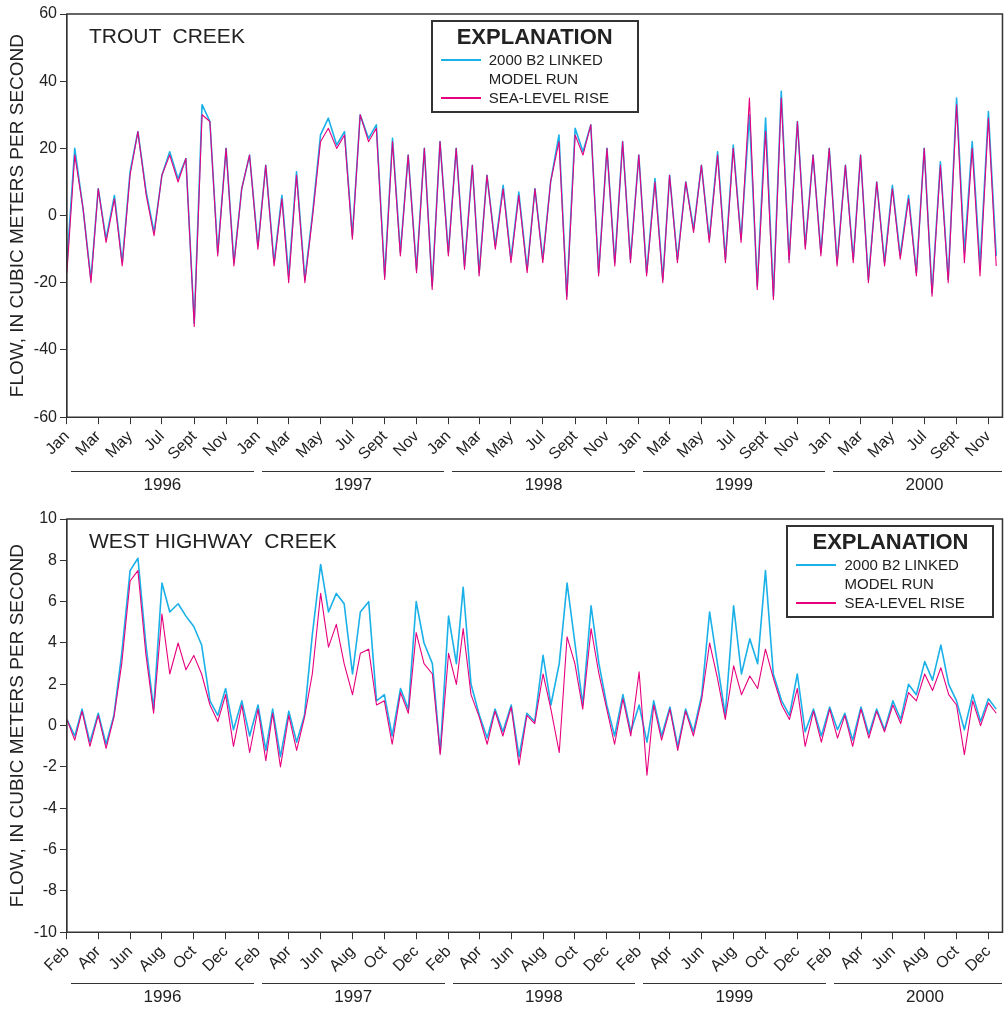 The height and width of the screenshot is (1017, 1005). What do you see at coordinates (48, 518) in the screenshot?
I see `y-tick-label: 10` at bounding box center [48, 518].